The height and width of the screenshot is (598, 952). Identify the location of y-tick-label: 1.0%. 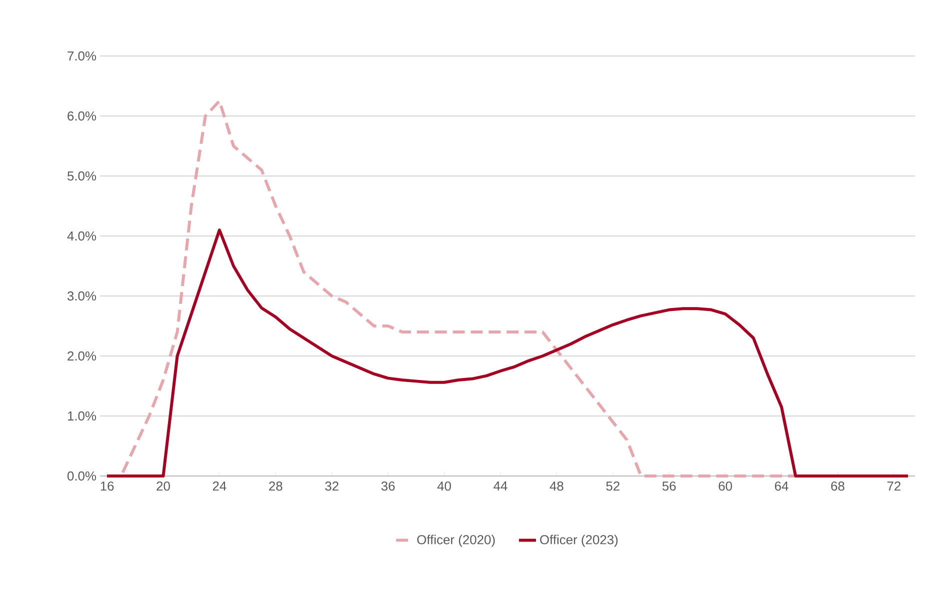
(82, 416).